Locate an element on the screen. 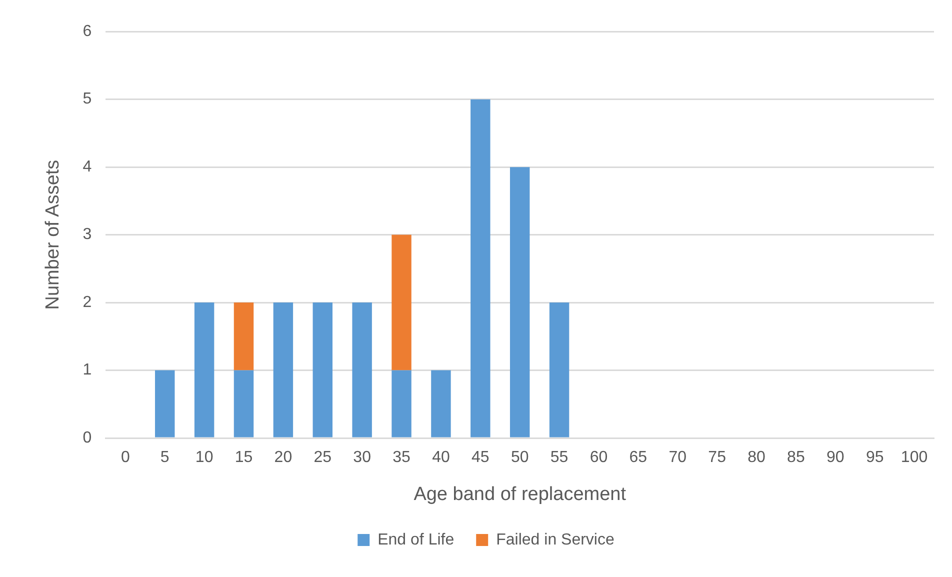 The width and height of the screenshot is (952, 577). x-tick-label: 15 is located at coordinates (243, 457).